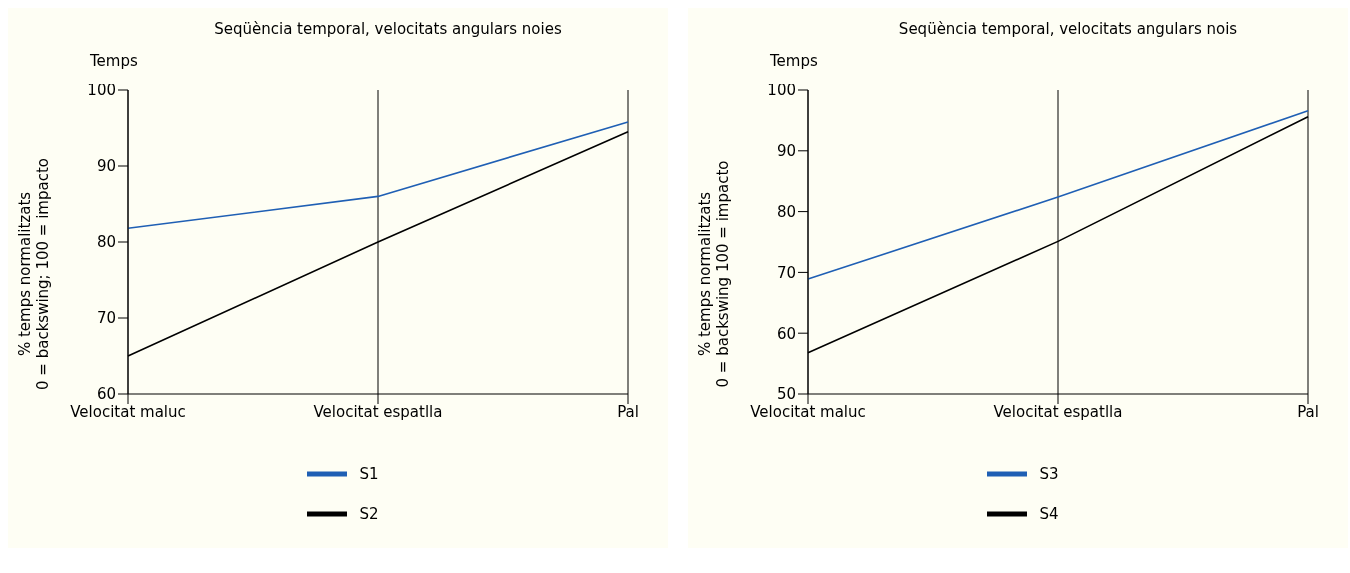  Describe the element at coordinates (1068, 29) in the screenshot. I see `chart-title: Seqüència temporal, velocitats angulars nois` at that location.